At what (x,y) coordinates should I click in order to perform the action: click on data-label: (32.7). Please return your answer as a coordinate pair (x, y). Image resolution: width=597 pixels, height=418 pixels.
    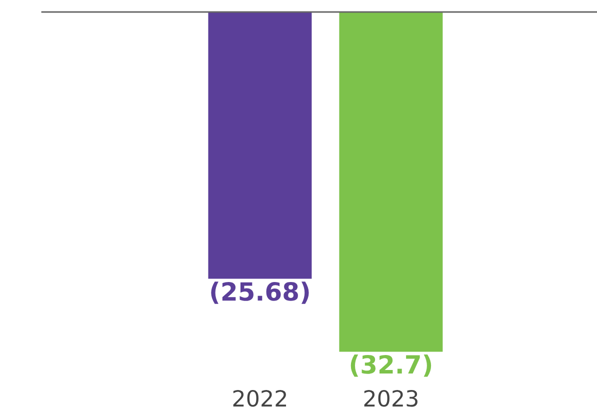
    Looking at the image, I should click on (391, 365).